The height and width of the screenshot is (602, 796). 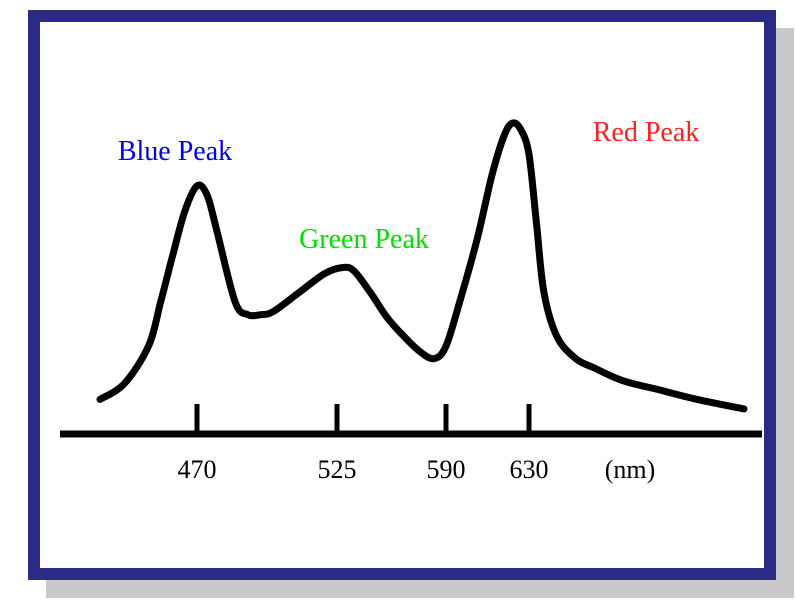 I want to click on x-tick-label-525: 525, so click(x=337, y=469).